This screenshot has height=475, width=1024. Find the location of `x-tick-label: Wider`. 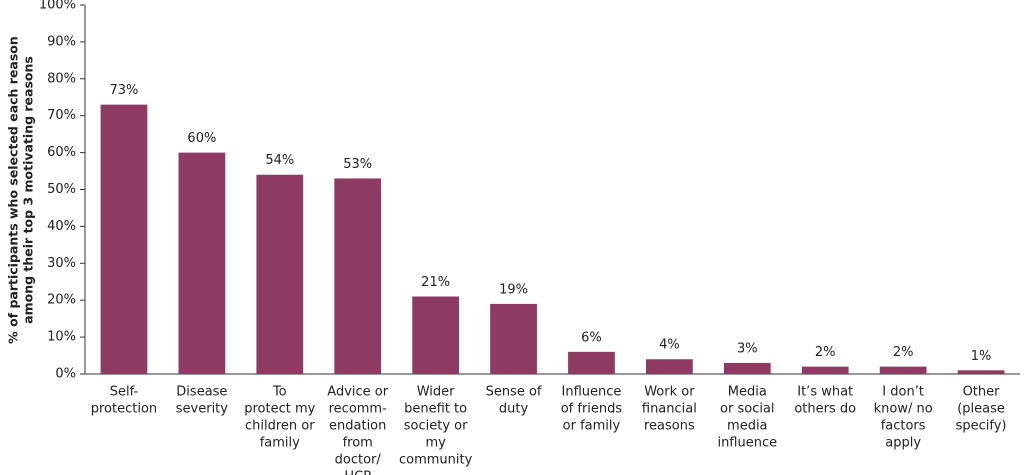

x-tick-label: Wider is located at coordinates (436, 392).